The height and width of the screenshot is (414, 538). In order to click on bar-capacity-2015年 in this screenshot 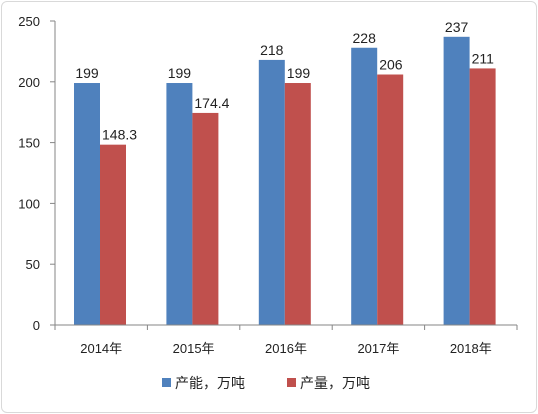, I will do `click(179, 204)`.